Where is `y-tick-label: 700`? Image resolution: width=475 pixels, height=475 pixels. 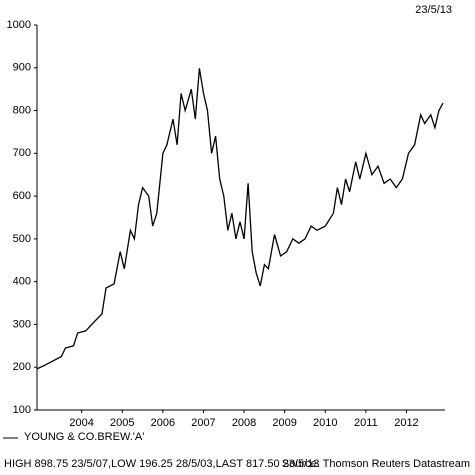 y-tick-label: 700 is located at coordinates (22, 153).